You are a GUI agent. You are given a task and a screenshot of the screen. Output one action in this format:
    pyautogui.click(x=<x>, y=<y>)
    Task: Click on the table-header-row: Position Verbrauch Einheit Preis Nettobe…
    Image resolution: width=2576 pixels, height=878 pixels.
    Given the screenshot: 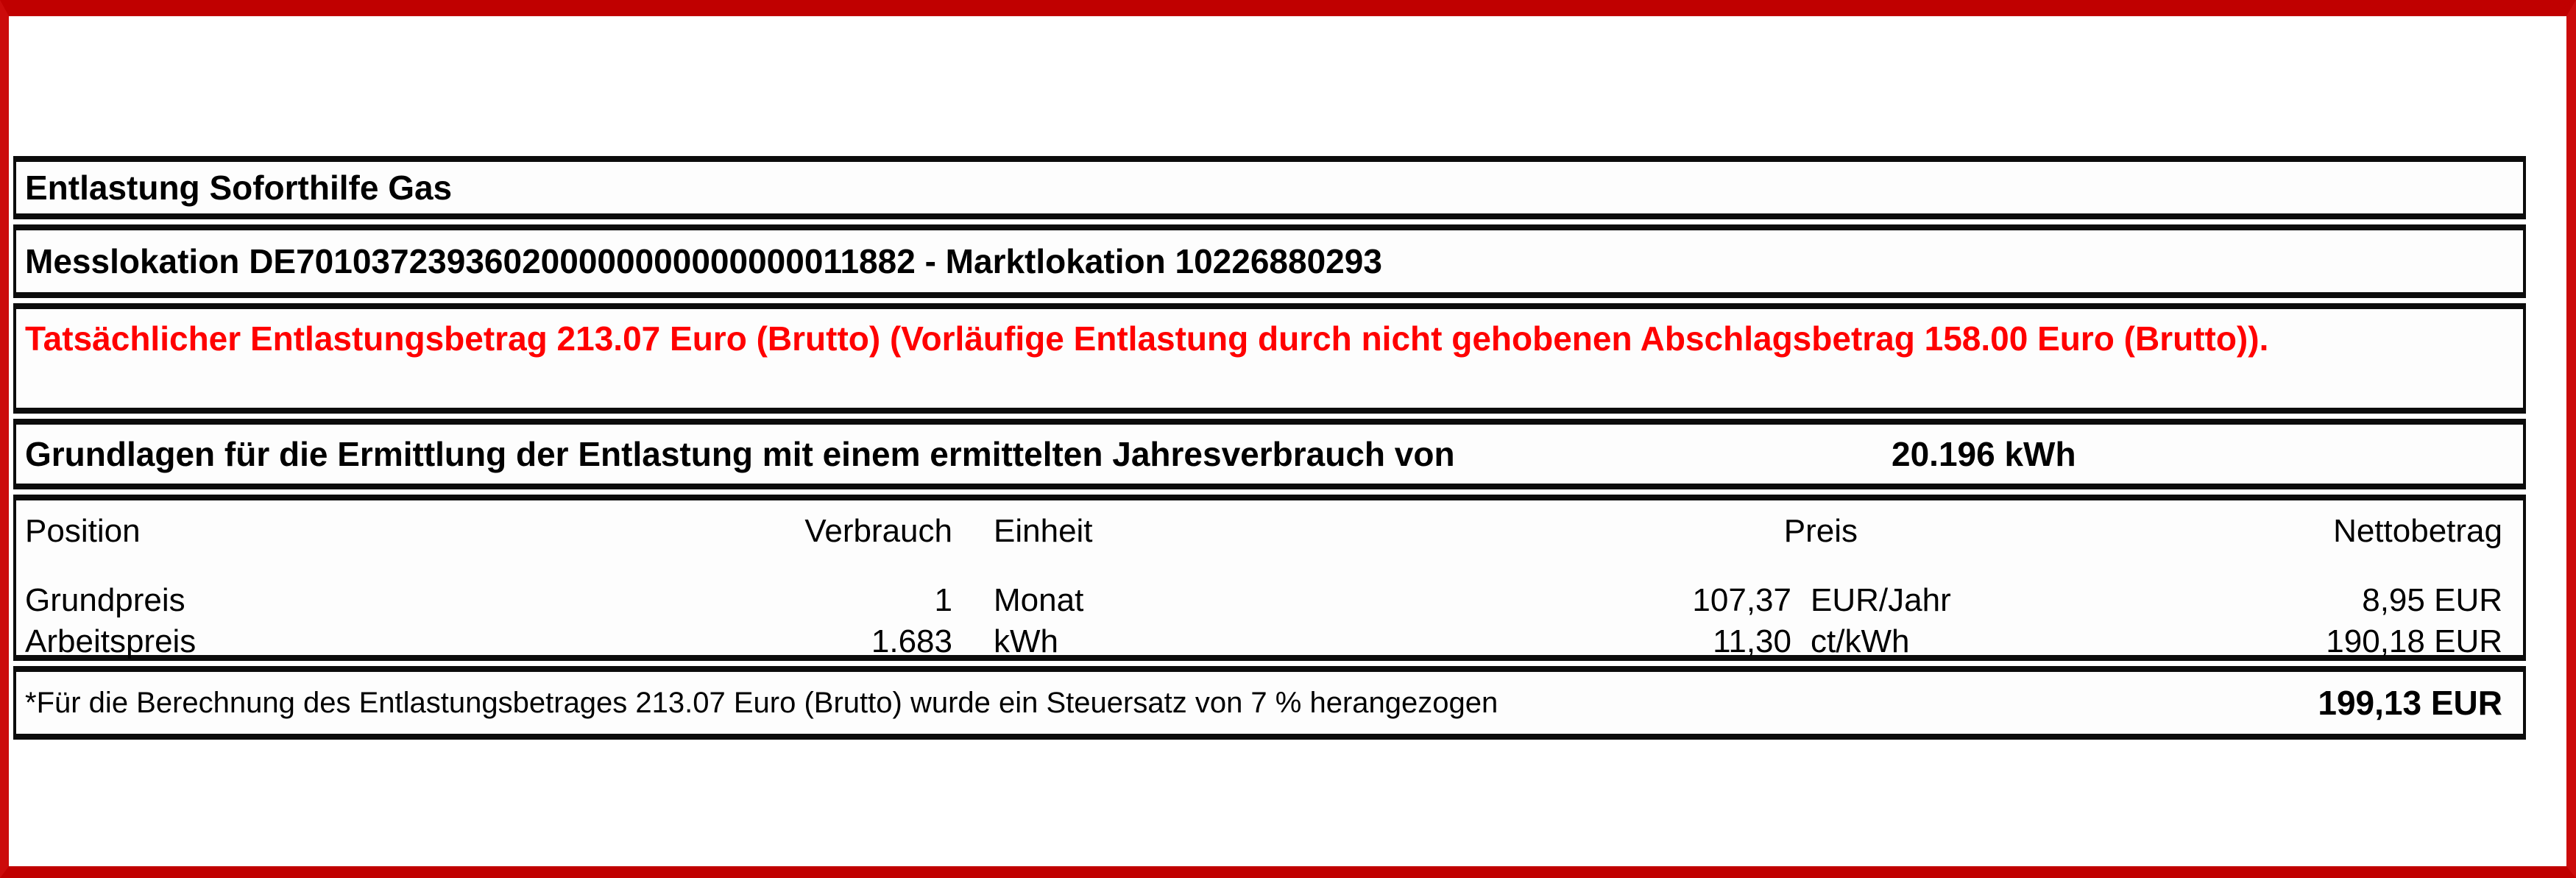 What is the action you would take?
    pyautogui.click(x=1263, y=531)
    